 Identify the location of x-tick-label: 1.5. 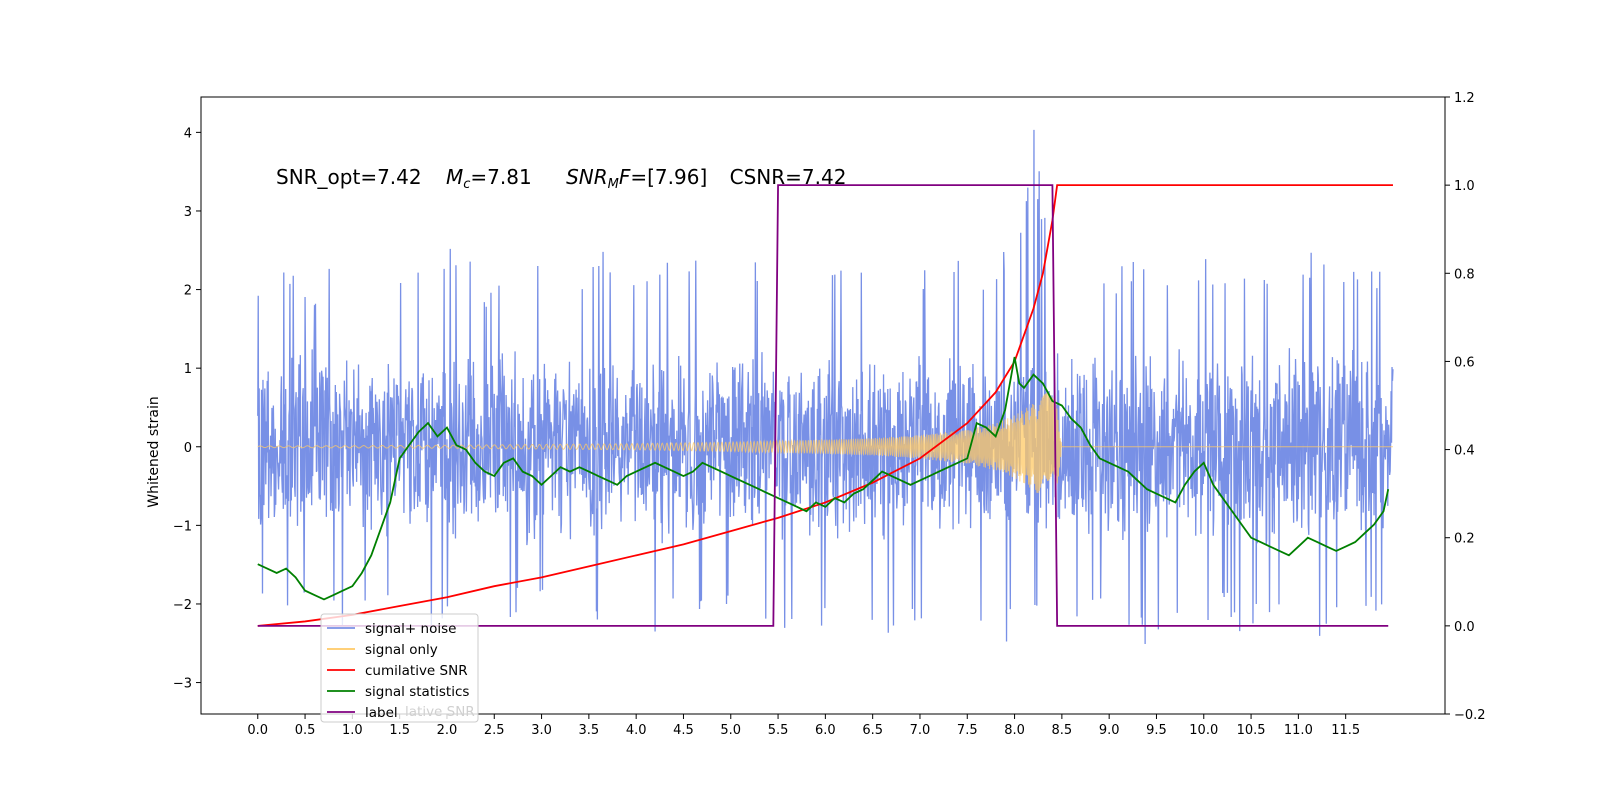
(399, 730).